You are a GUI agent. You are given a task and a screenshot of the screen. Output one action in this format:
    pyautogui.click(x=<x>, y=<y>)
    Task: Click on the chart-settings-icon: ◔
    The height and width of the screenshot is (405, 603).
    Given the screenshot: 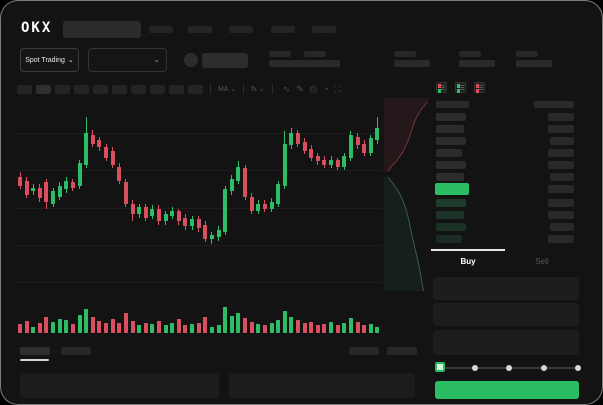 What is the action you would take?
    pyautogui.click(x=326, y=88)
    